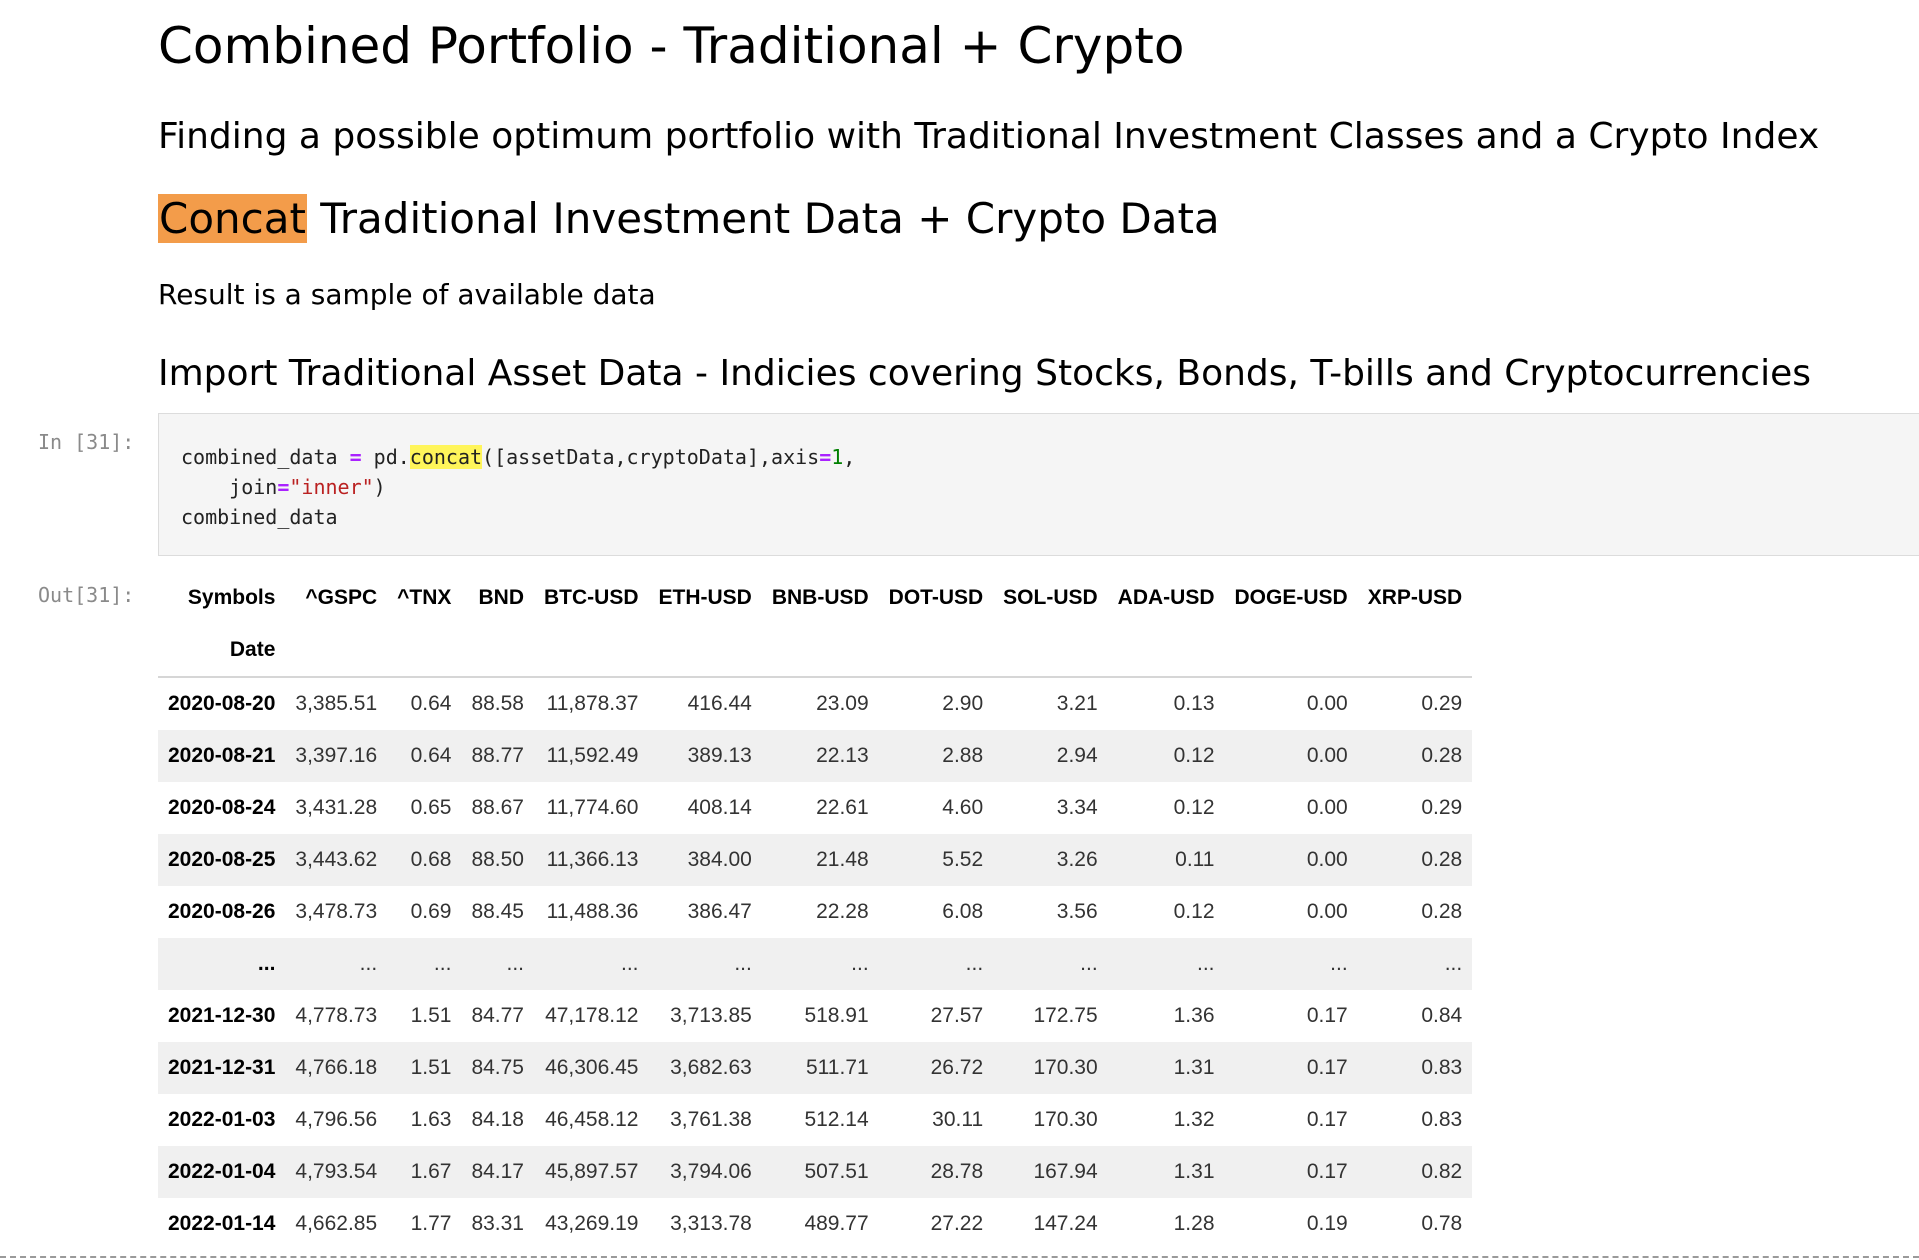  Describe the element at coordinates (1065, 1223) in the screenshot. I see `table-cell: 147.24` at that location.